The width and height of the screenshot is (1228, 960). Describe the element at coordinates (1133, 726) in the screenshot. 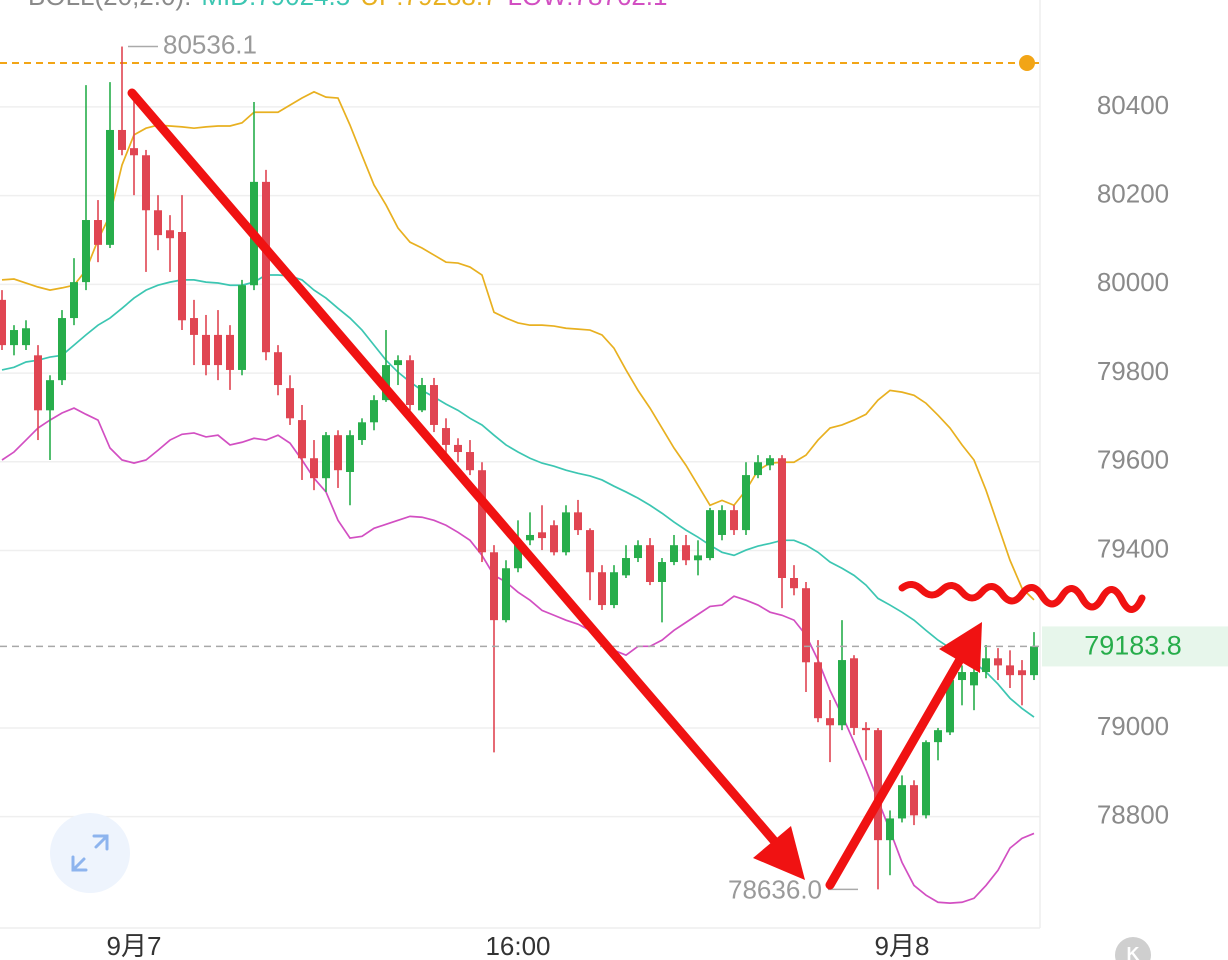

I see `y-tick-label: 79000` at that location.